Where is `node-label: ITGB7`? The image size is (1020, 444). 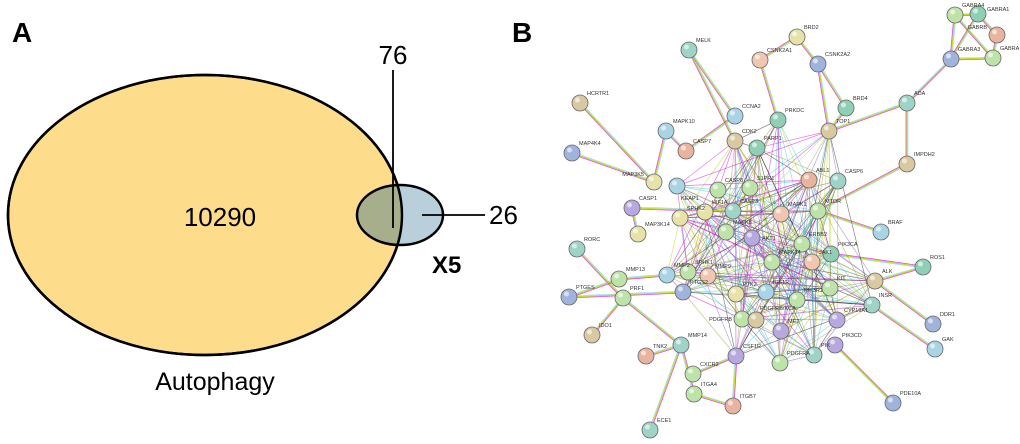 node-label: ITGB7 is located at coordinates (748, 397).